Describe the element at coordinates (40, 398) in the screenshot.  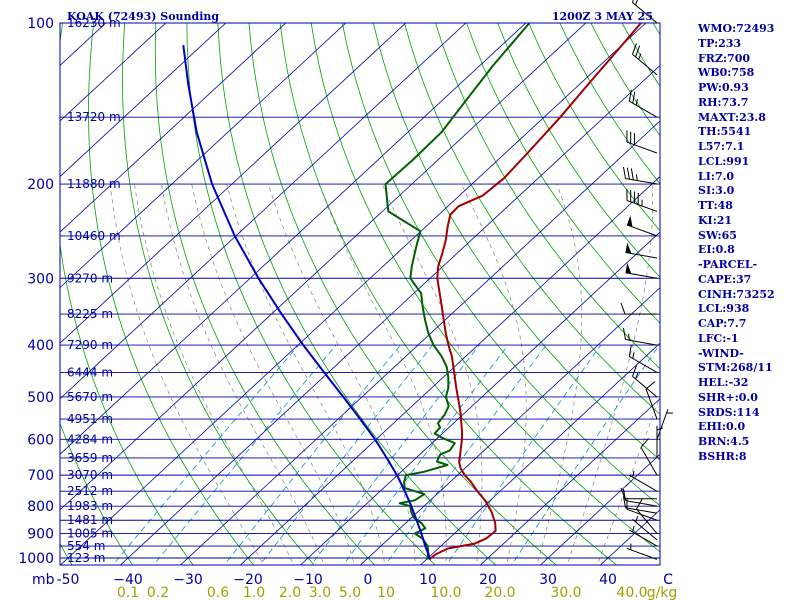
I see `pressure-tick-label: 500` at that location.